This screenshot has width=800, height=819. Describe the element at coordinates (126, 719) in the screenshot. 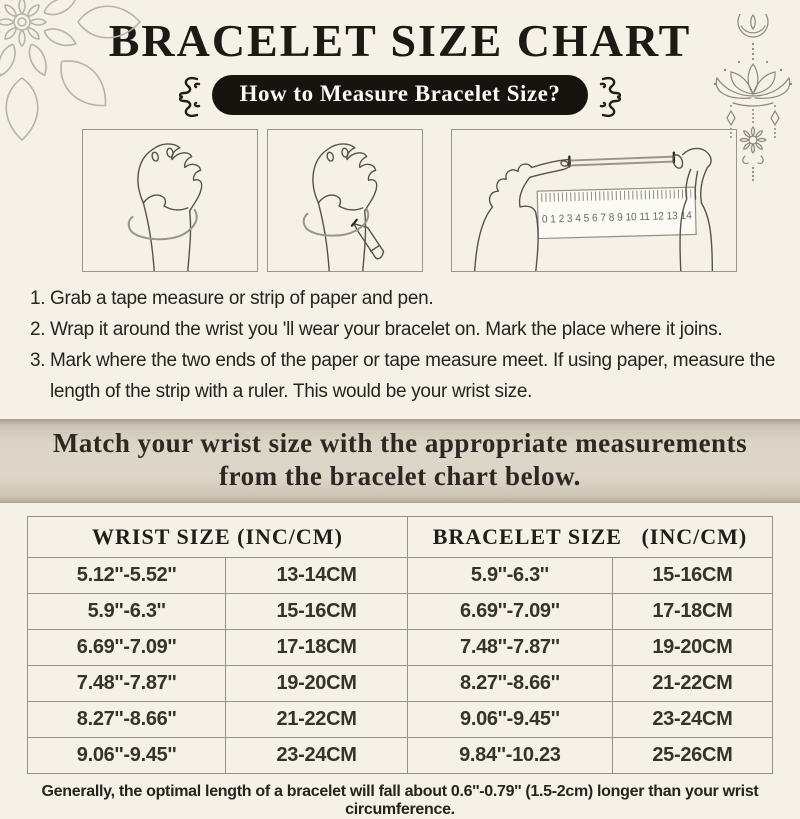

I see `wrist-inch-cell: 8.27''-8.66''` at that location.